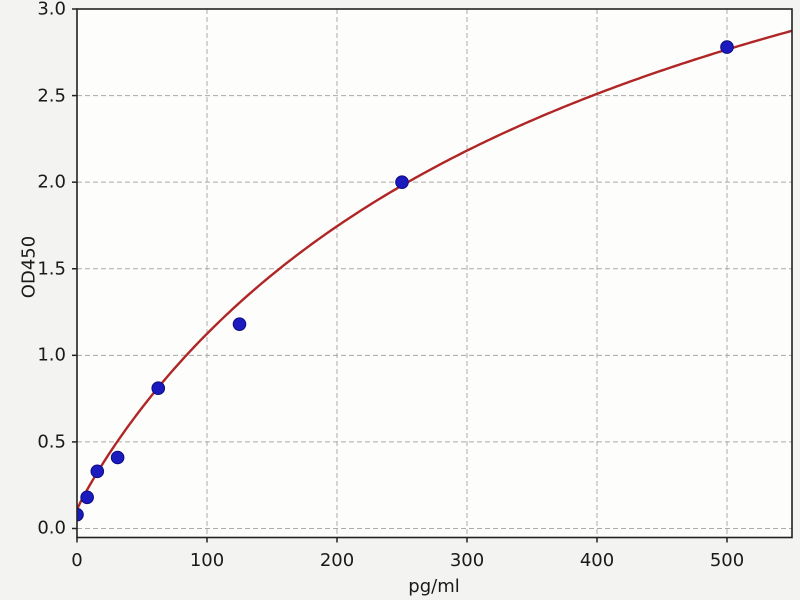 The height and width of the screenshot is (600, 800). Describe the element at coordinates (29, 267) in the screenshot. I see `y-axis-label: OD450` at that location.